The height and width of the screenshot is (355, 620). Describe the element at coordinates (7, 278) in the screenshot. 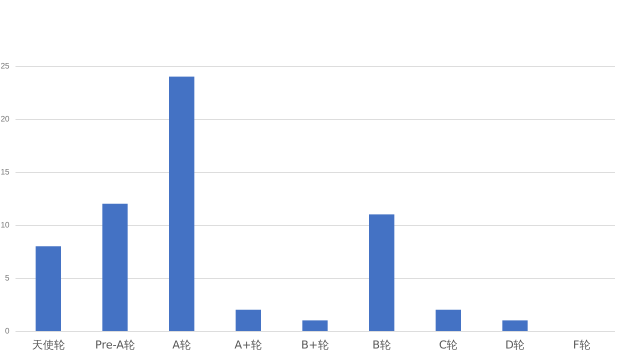

I see `y-tick-label: 5` at that location.